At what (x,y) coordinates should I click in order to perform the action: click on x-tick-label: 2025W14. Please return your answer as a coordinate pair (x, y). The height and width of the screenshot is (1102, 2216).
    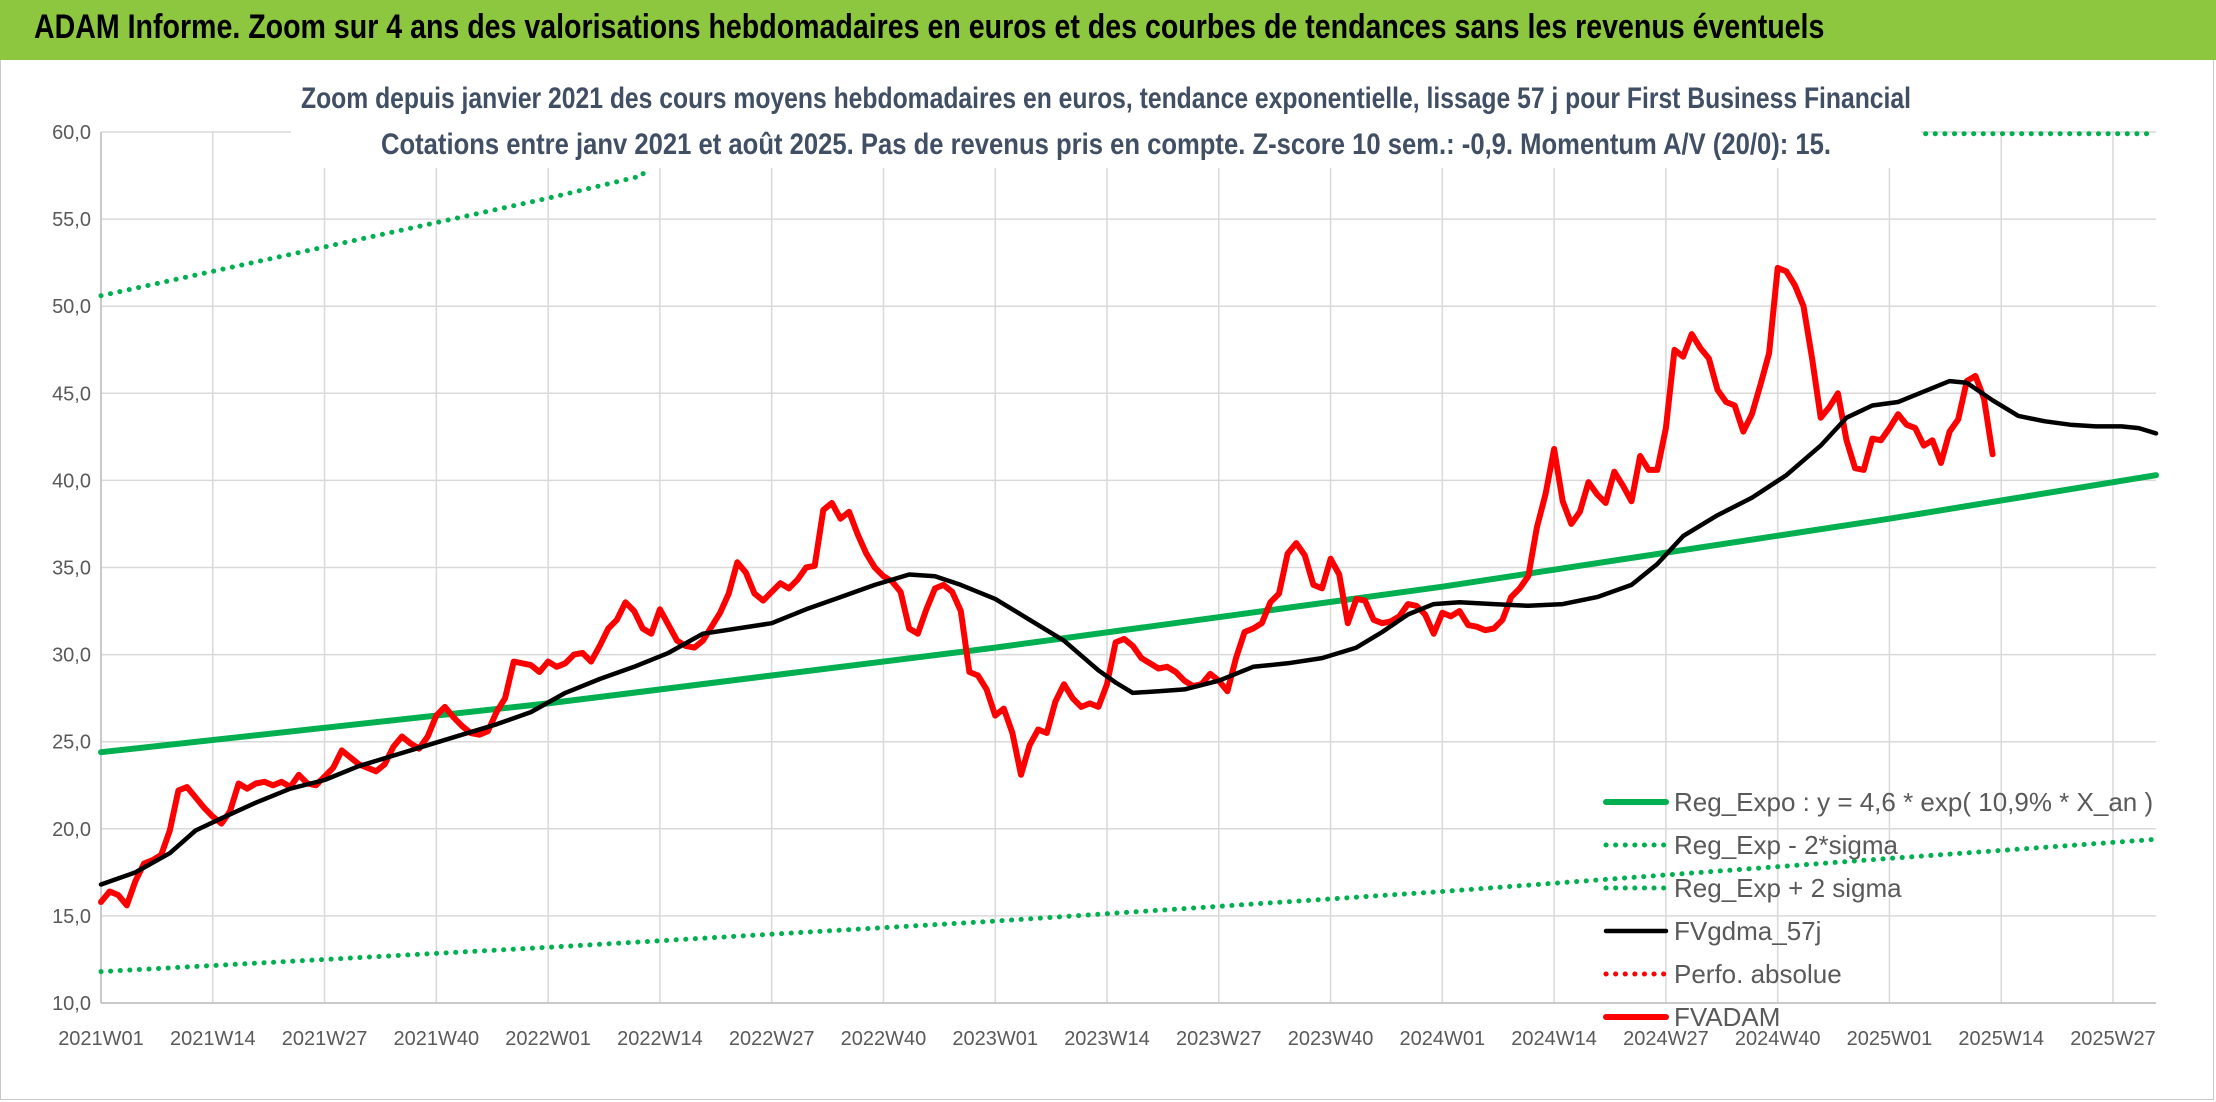
    Looking at the image, I should click on (2001, 1039).